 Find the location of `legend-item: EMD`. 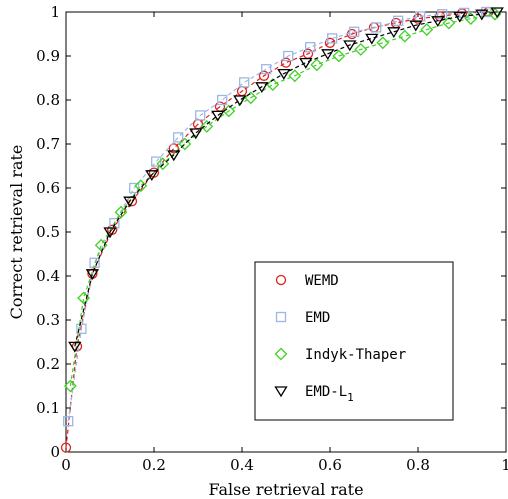

legend-item: EMD is located at coordinates (302, 318).